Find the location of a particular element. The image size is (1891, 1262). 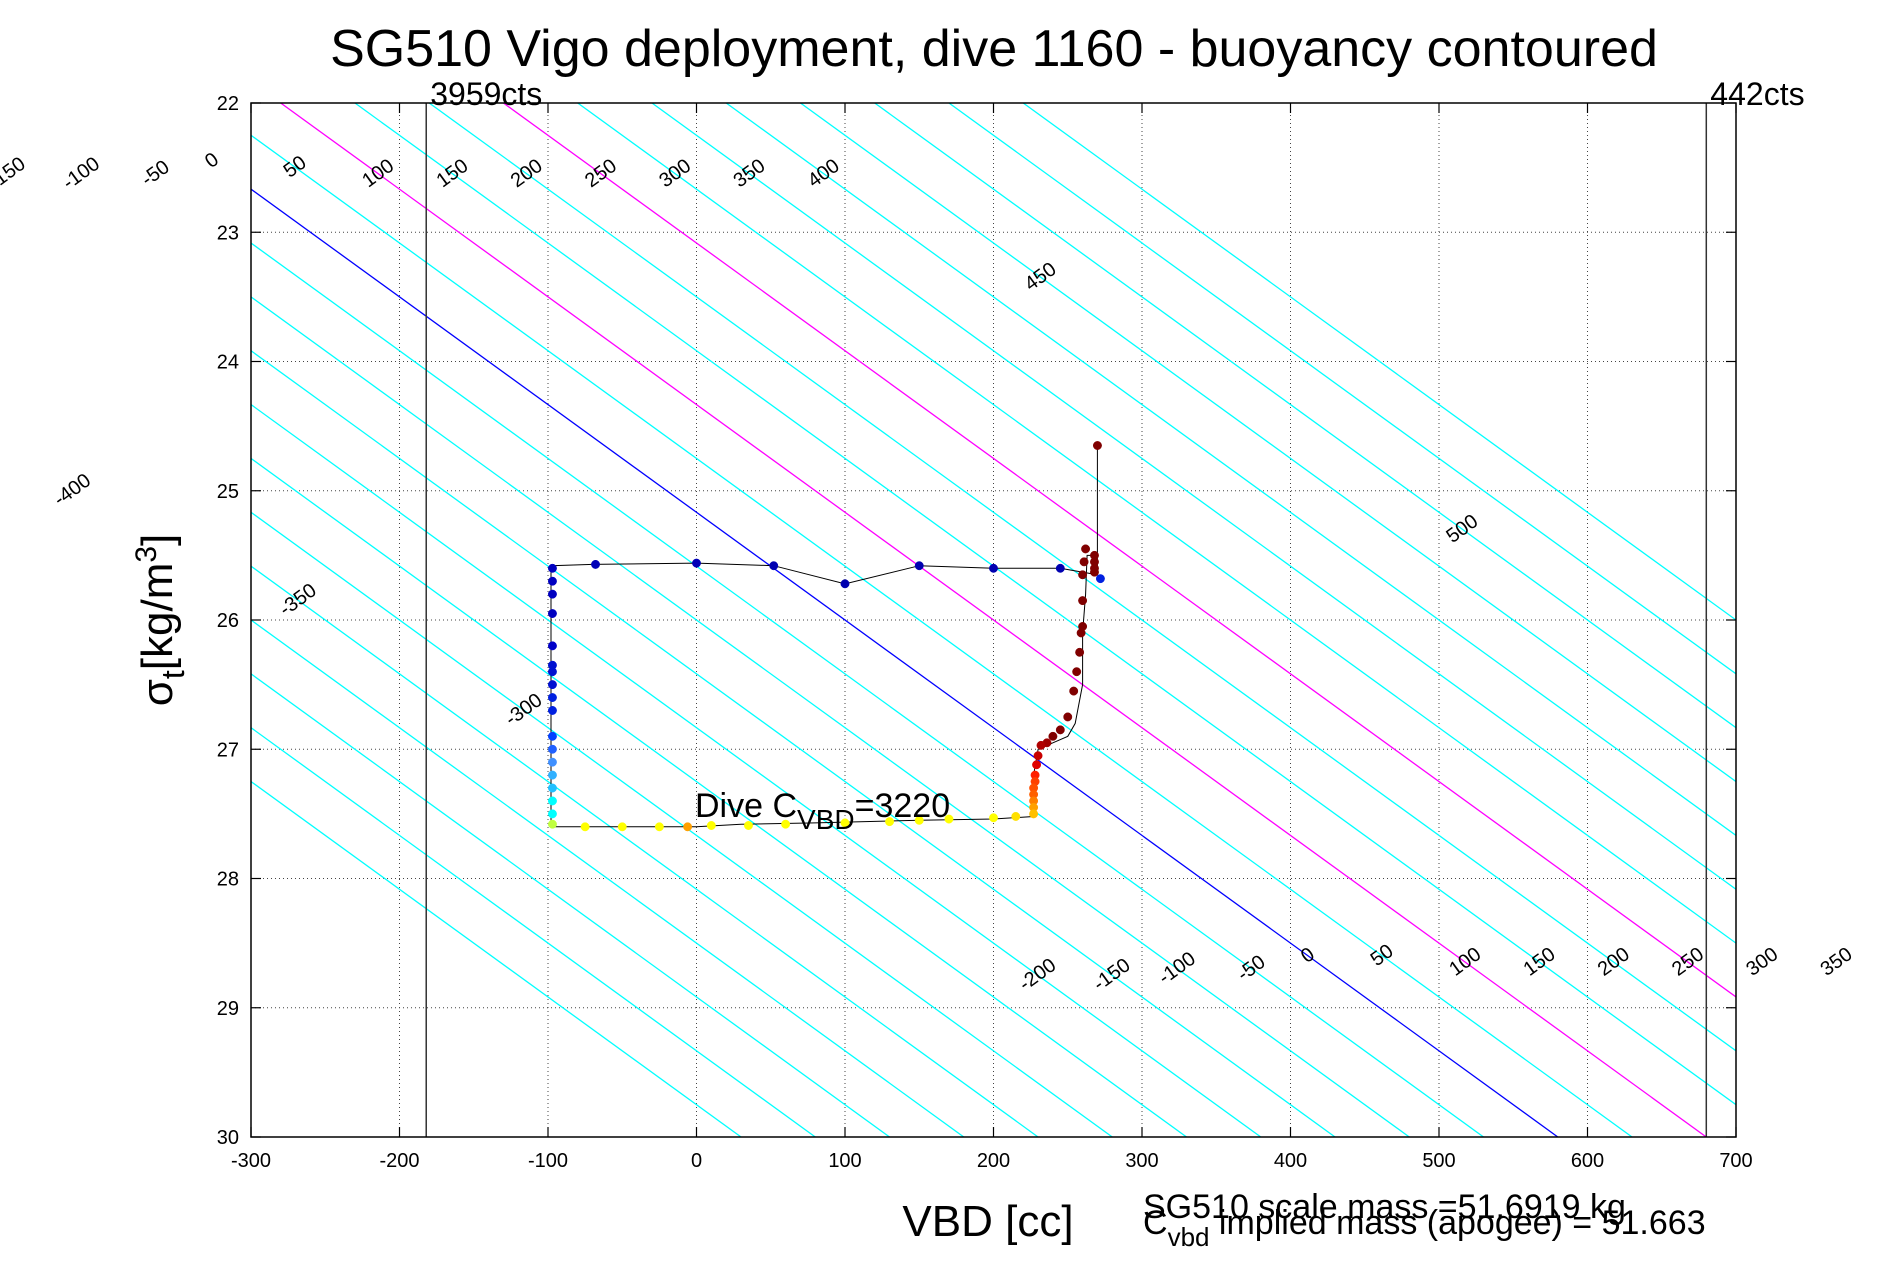

x-tick-label: -300 is located at coordinates (251, 1161).